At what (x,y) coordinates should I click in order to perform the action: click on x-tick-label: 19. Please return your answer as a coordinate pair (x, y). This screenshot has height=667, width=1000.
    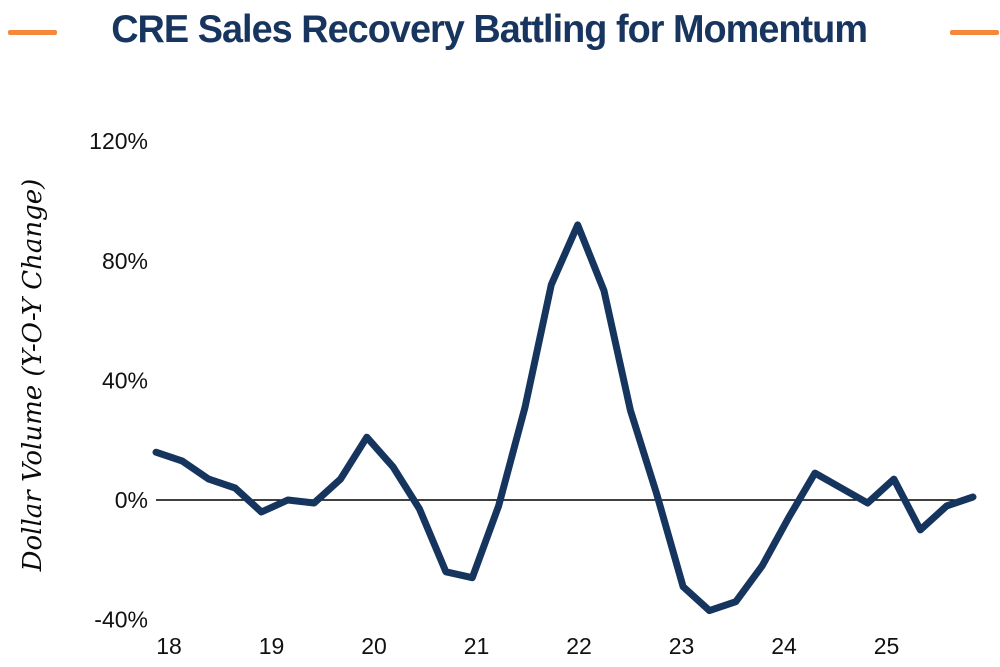
    Looking at the image, I should click on (272, 646).